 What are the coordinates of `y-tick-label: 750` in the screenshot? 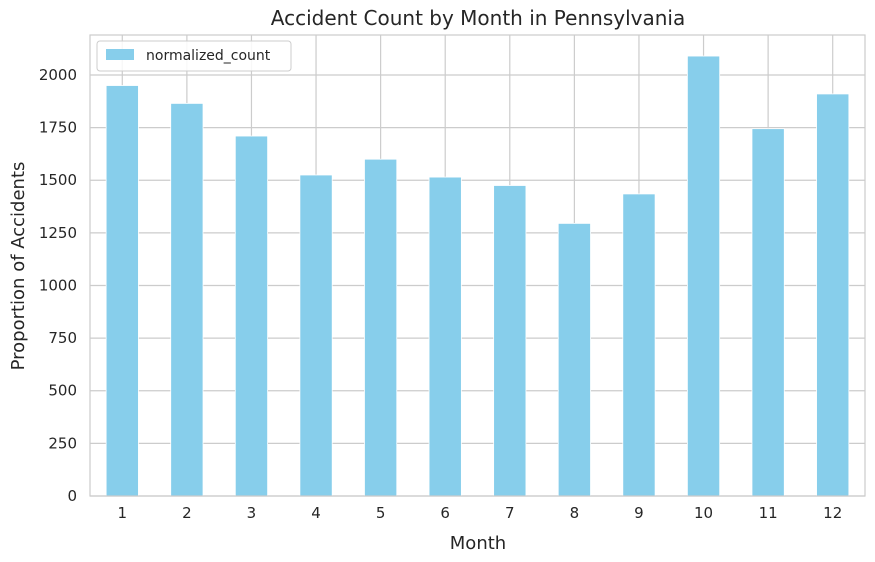 It's located at (62, 338).